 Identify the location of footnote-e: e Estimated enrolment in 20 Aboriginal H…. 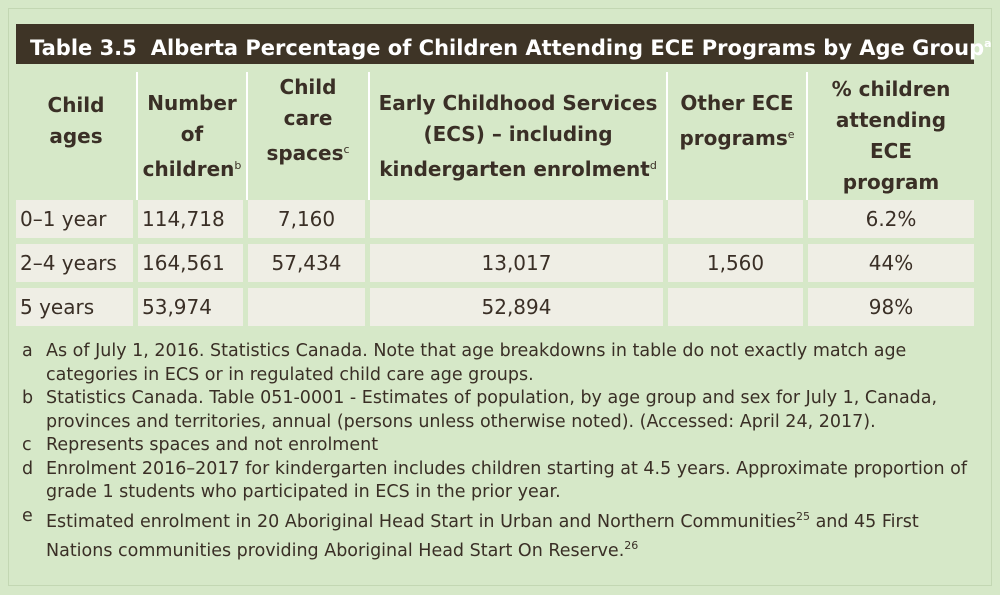
(497, 534).